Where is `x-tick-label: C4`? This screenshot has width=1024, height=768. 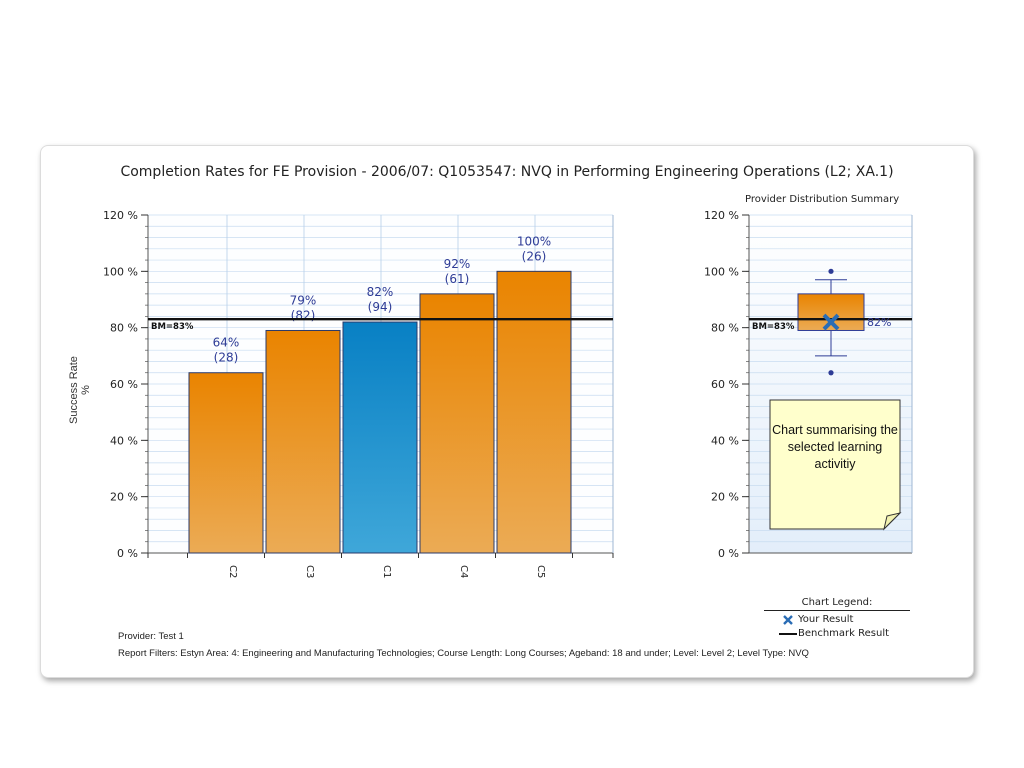 x-tick-label: C4 is located at coordinates (463, 571).